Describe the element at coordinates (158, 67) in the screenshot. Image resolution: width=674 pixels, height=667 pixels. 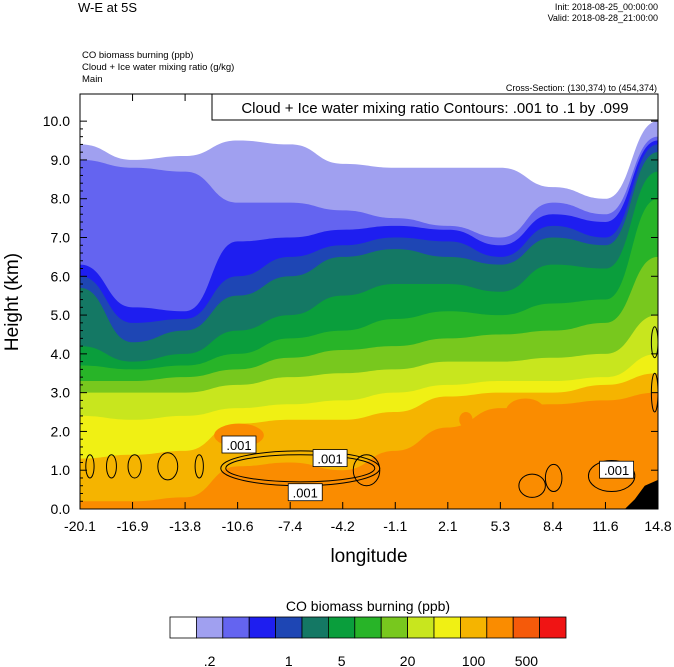
I see `field-label-cloud: Cloud + Ice water mixing ratio (g/kg)` at that location.